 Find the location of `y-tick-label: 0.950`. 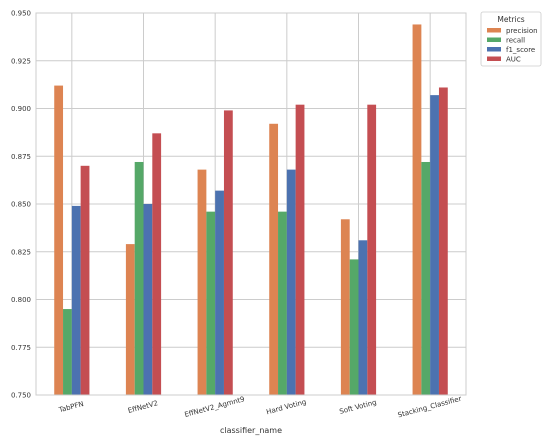

y-tick-label: 0.950 is located at coordinates (21, 14).